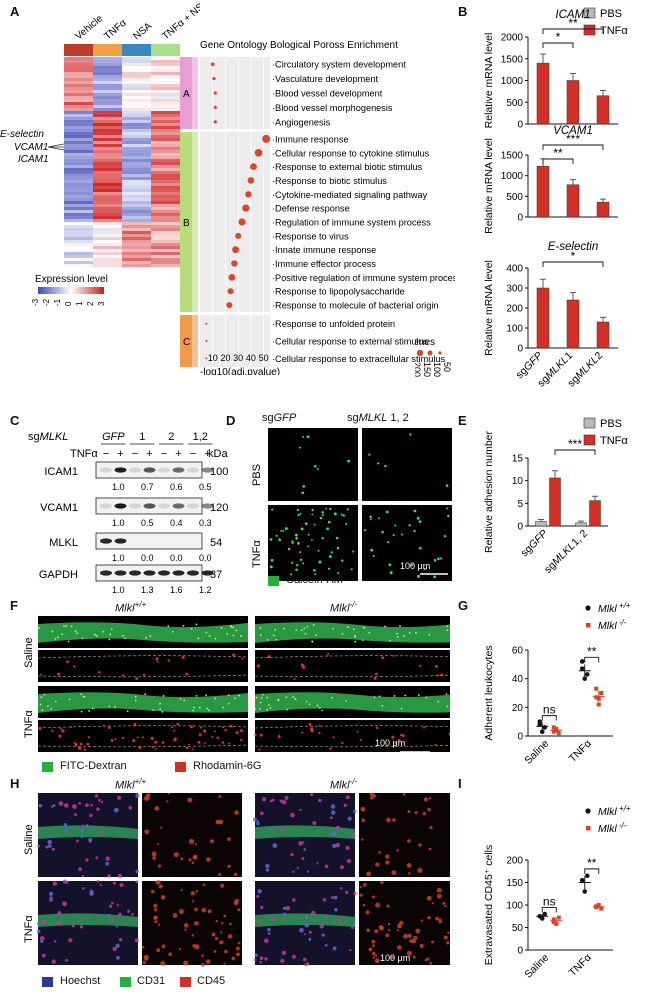 The height and width of the screenshot is (998, 662). What do you see at coordinates (514, 883) in the screenshot?
I see `y-tick: 150` at bounding box center [514, 883].